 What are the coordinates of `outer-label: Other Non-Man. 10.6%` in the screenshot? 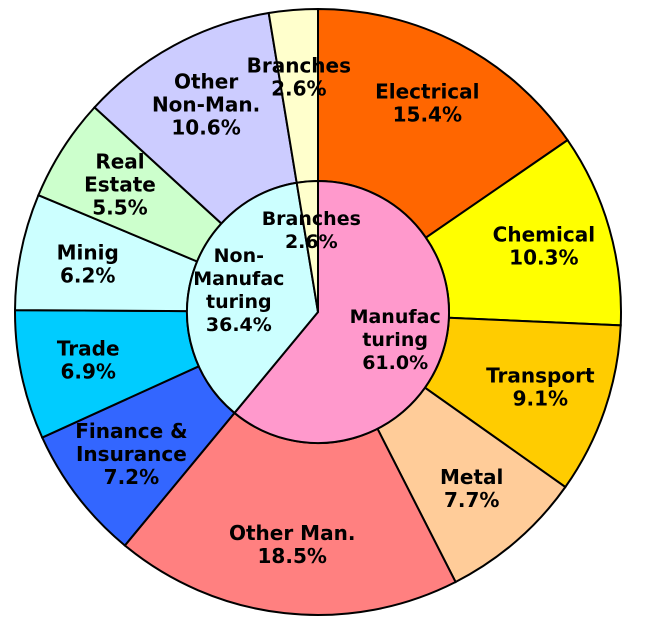 It's located at (206, 104).